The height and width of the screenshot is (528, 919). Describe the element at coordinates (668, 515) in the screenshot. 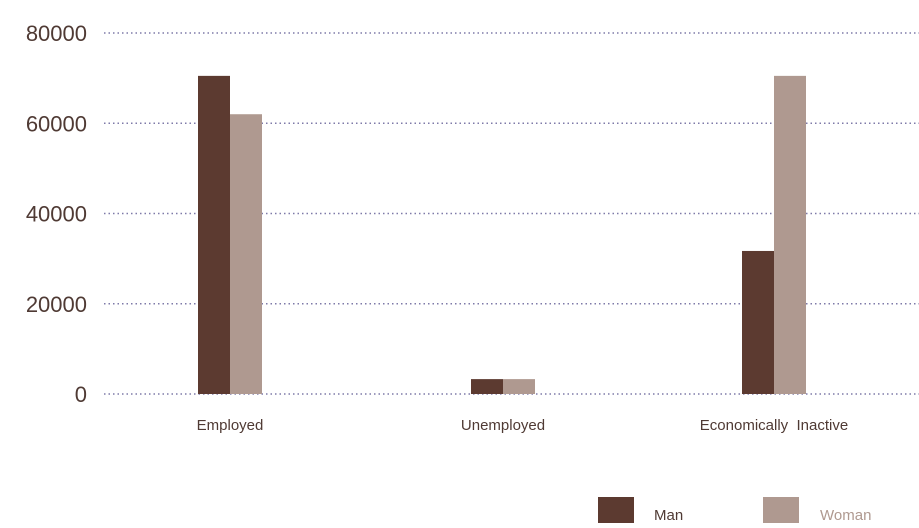

I see `legend-label-man: Man` at that location.